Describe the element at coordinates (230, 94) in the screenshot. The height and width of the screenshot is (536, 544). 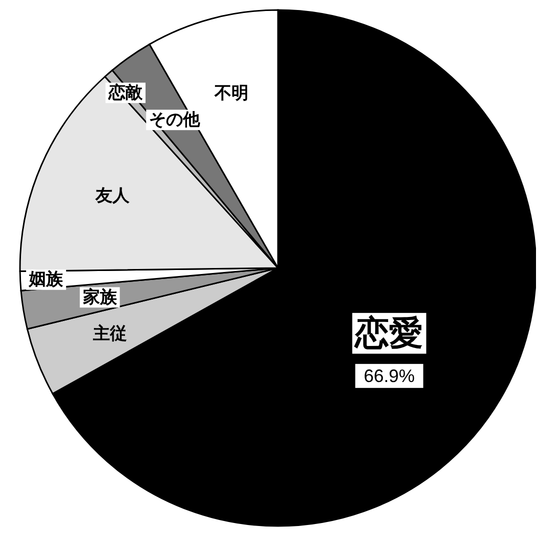
I see `slice-label: 不明` at that location.